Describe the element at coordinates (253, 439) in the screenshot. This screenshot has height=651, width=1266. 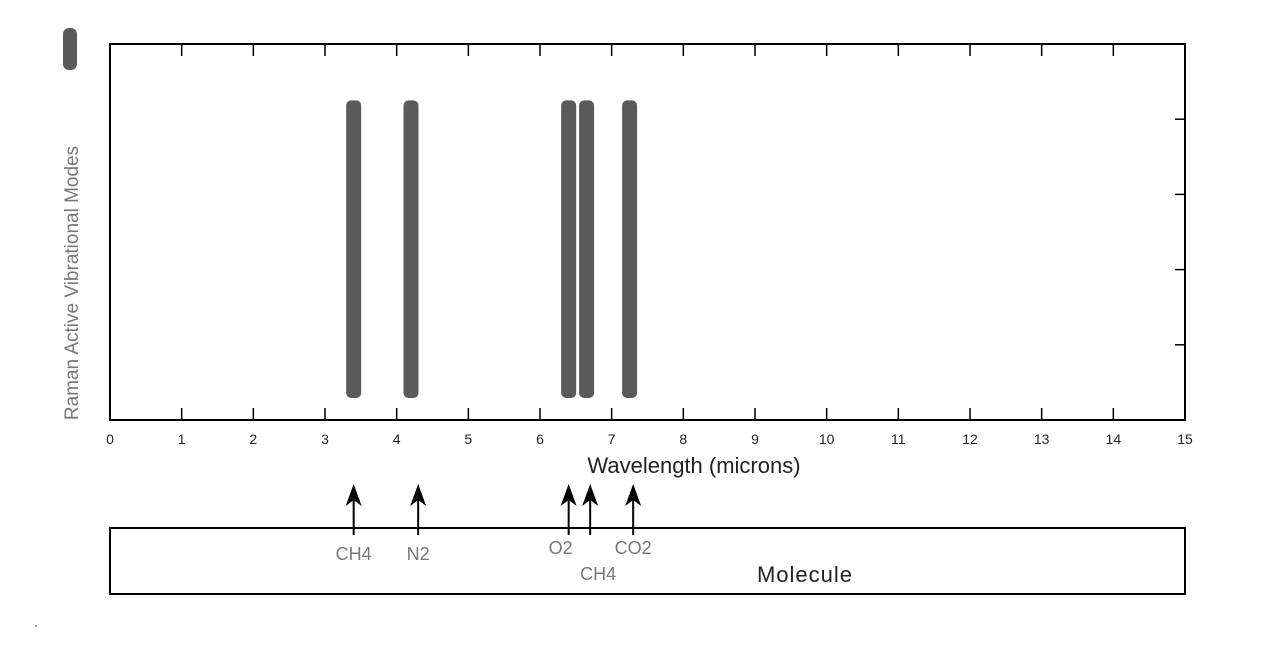
I see `x-tick-label: 2` at that location.